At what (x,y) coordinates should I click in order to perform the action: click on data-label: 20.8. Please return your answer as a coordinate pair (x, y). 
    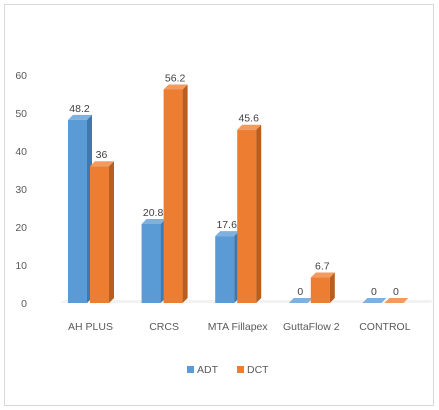
    Looking at the image, I should click on (153, 213).